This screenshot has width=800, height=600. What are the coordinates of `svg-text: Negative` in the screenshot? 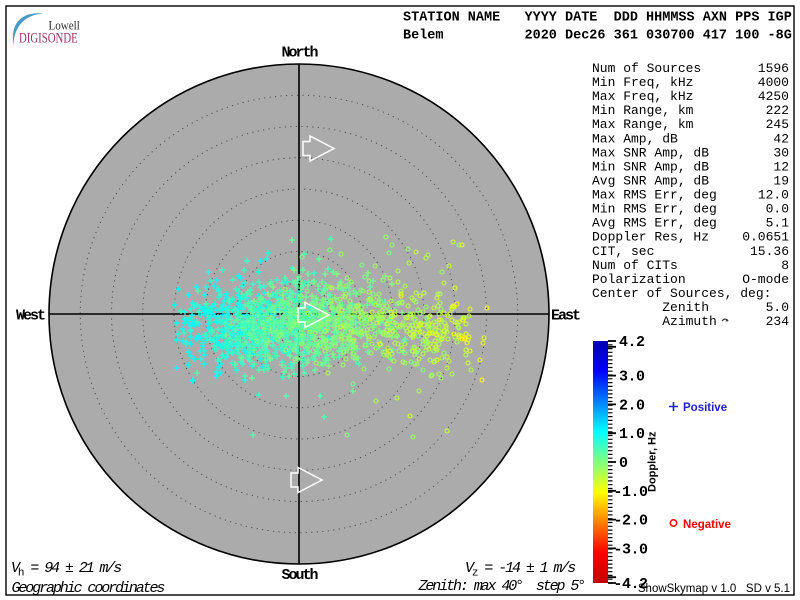 It's located at (707, 525).